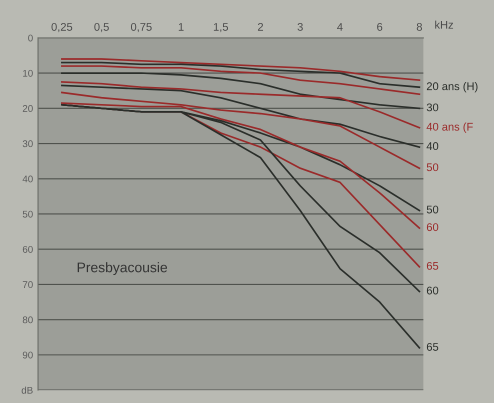 This screenshot has width=494, height=403. Describe the element at coordinates (27, 320) in the screenshot. I see `y-tick-label: 80` at that location.